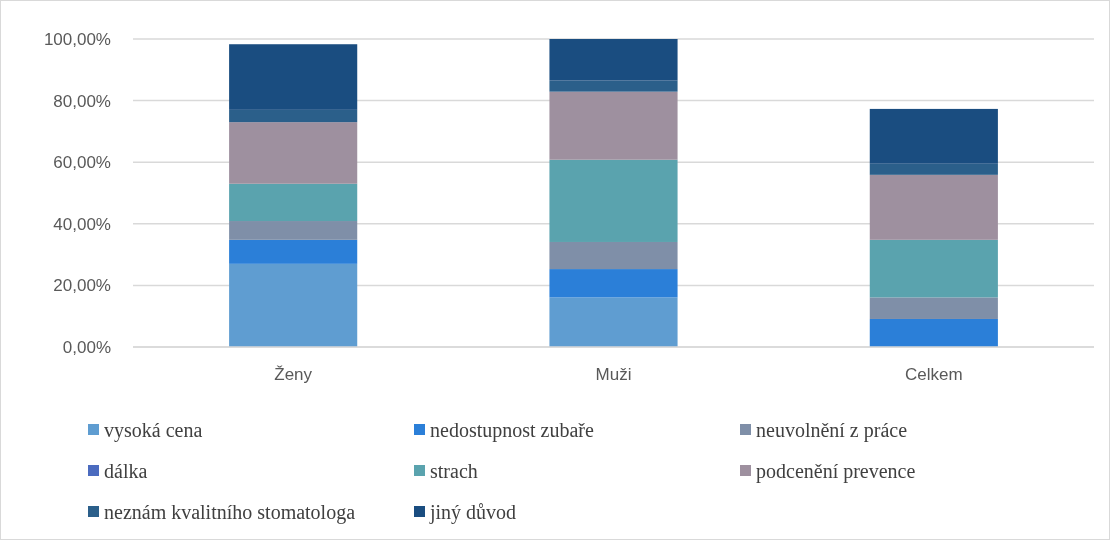  Describe the element at coordinates (832, 430) in the screenshot. I see `legend-label: neuvolnění z práce` at that location.